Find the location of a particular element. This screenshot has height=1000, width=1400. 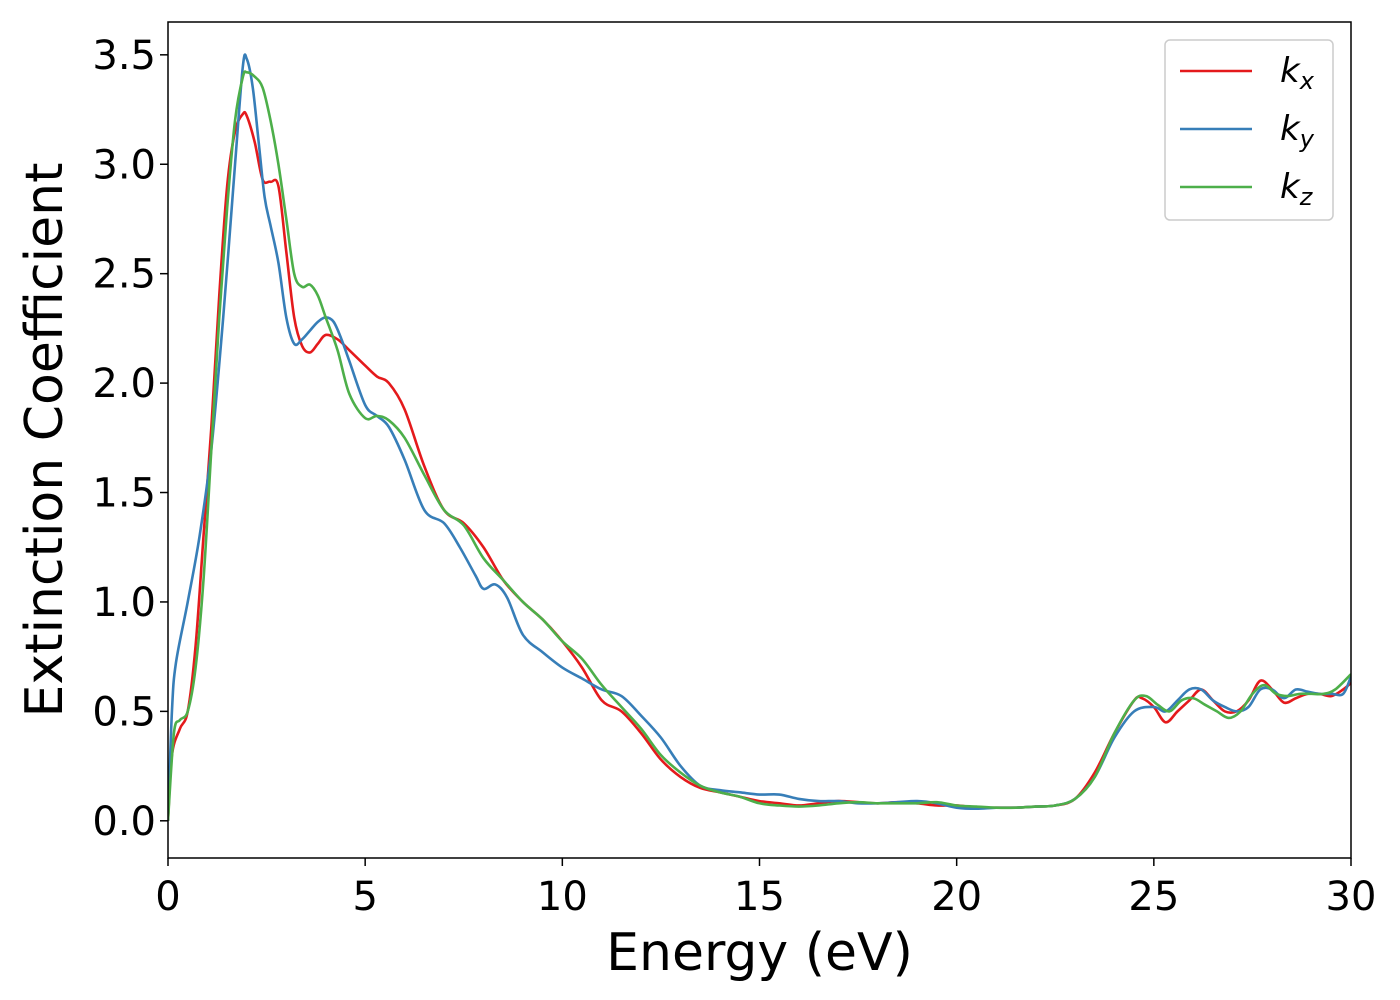

y-tick-label: 1.5 is located at coordinates (124, 494).